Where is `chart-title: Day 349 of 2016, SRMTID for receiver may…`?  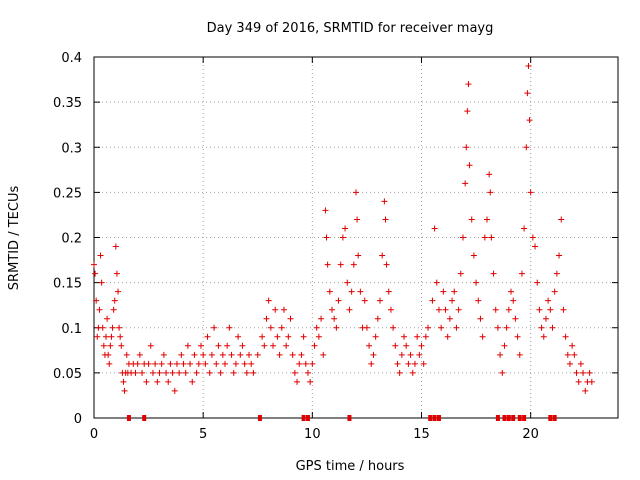
chart-title: Day 349 of 2016, SRMTID for receiver may… is located at coordinates (350, 28).